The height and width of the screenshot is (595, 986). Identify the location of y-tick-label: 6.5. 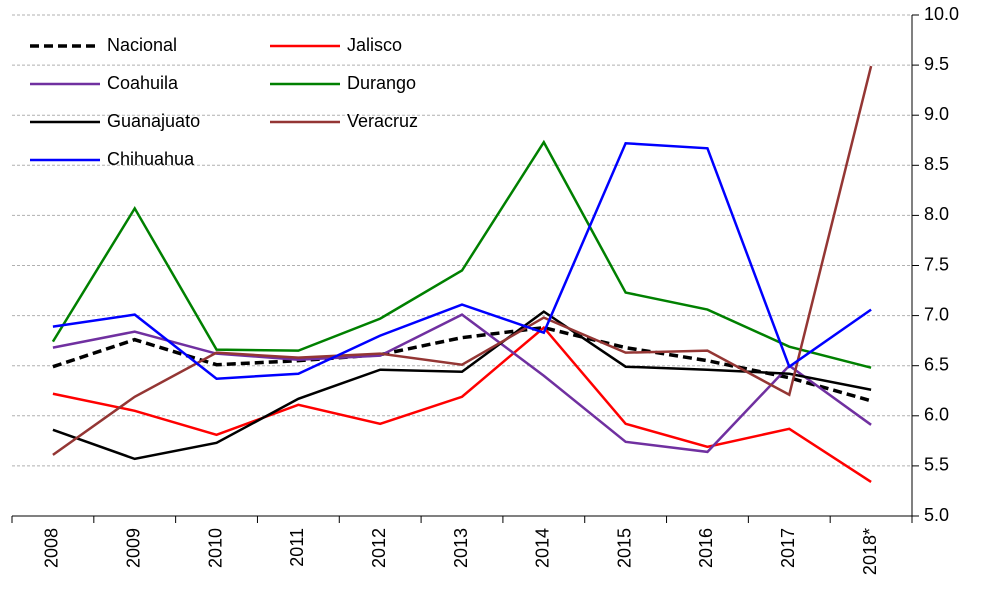
(936, 364).